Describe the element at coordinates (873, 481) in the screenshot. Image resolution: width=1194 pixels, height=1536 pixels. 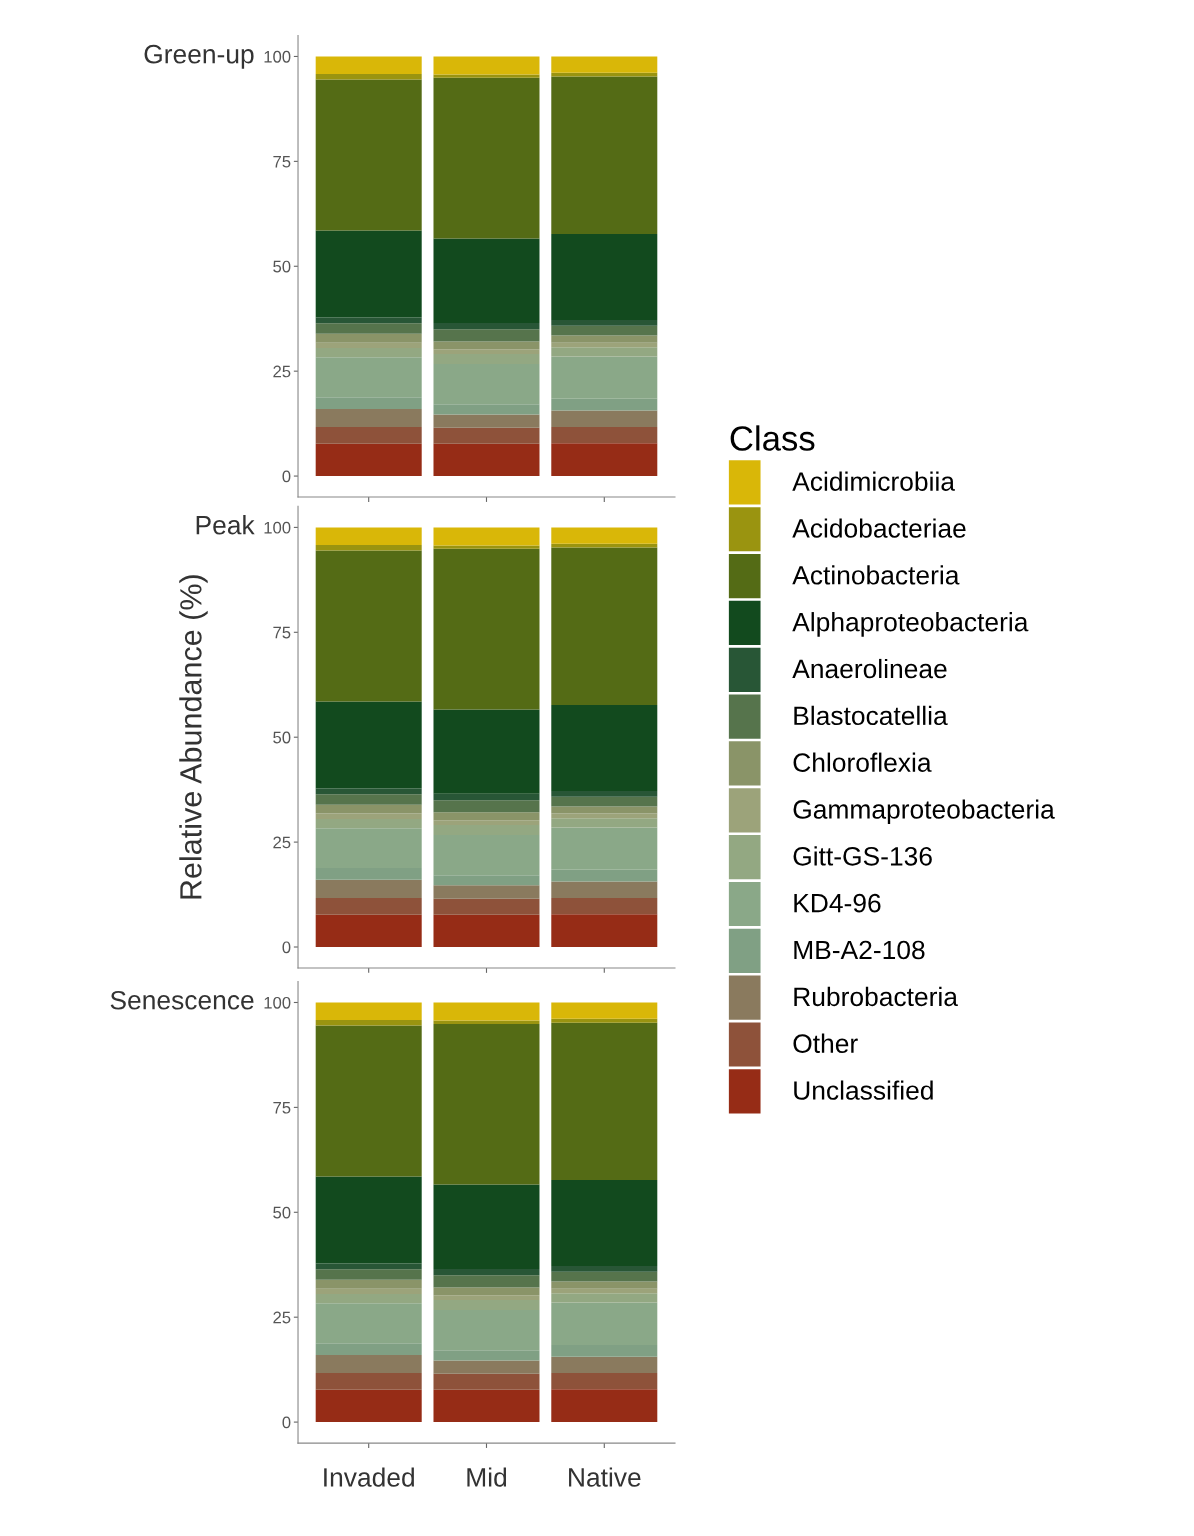
I see `legend-label: Acidimicrobiia` at that location.